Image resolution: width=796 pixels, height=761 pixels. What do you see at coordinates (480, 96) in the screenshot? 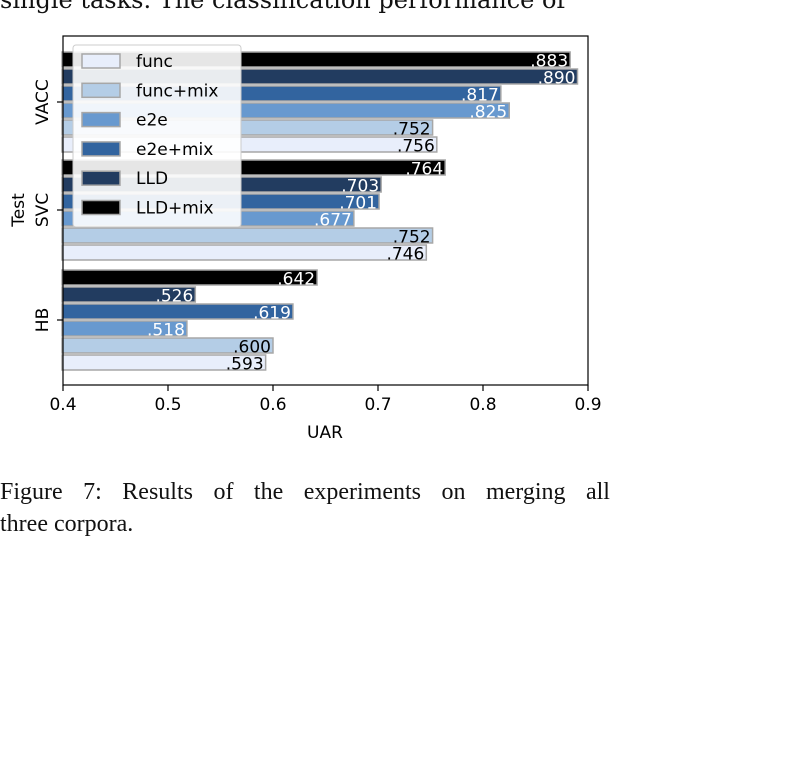
I see `bar-value-label: .817` at bounding box center [480, 96].